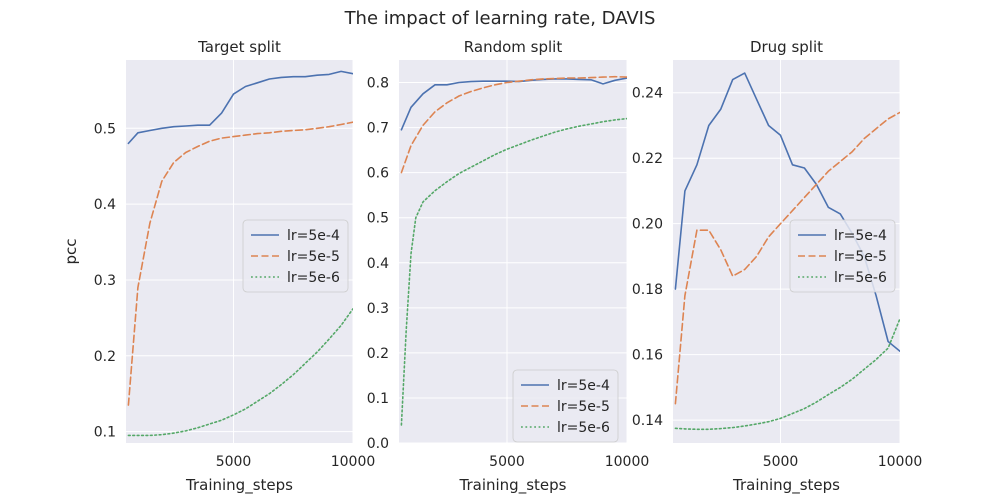 The height and width of the screenshot is (500, 1000). Describe the element at coordinates (647, 421) in the screenshot. I see `y-tick-label: 0.14` at that location.